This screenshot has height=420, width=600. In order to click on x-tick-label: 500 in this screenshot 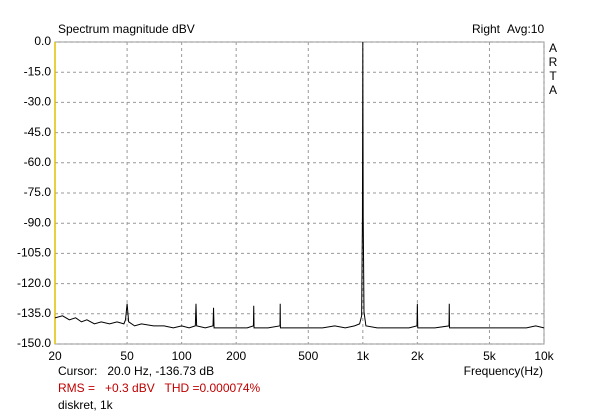, I will do `click(308, 356)`.